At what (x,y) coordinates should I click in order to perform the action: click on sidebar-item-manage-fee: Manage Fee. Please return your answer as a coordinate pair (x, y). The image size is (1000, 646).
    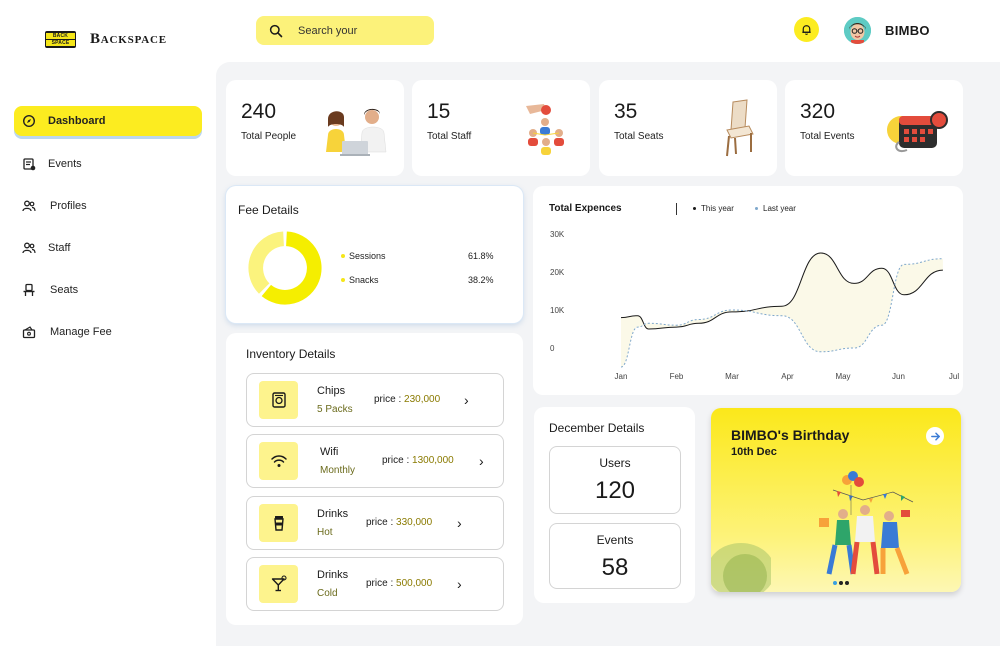
    Looking at the image, I should click on (108, 332).